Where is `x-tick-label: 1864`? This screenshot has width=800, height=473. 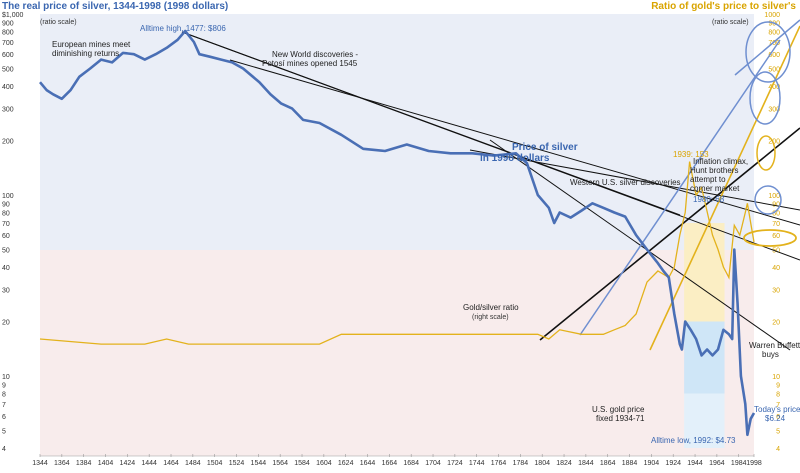
x-tick-label: 1864 is located at coordinates (608, 463).